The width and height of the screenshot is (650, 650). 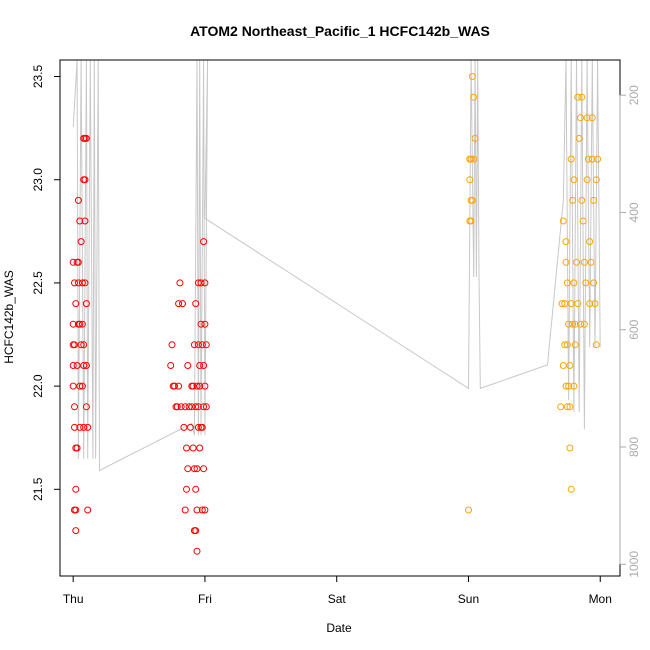 I want to click on y-tick-label: 23.5, so click(x=38, y=77).